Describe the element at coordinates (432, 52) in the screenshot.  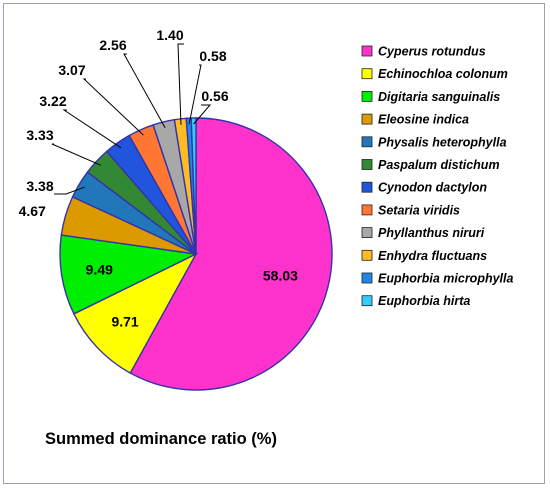
I see `legend-entry-cyperus-rotundus: Cyperus rotundus` at that location.